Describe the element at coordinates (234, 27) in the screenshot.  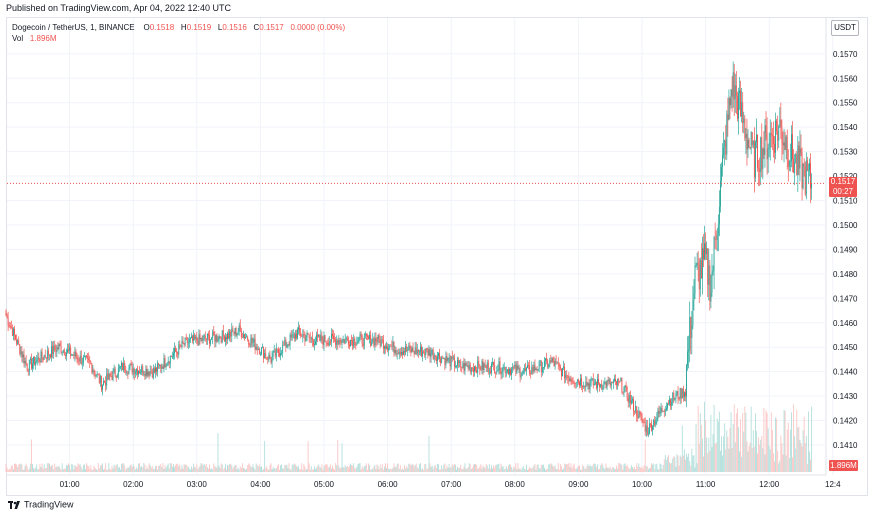
I see `low-value: 0.1516` at that location.